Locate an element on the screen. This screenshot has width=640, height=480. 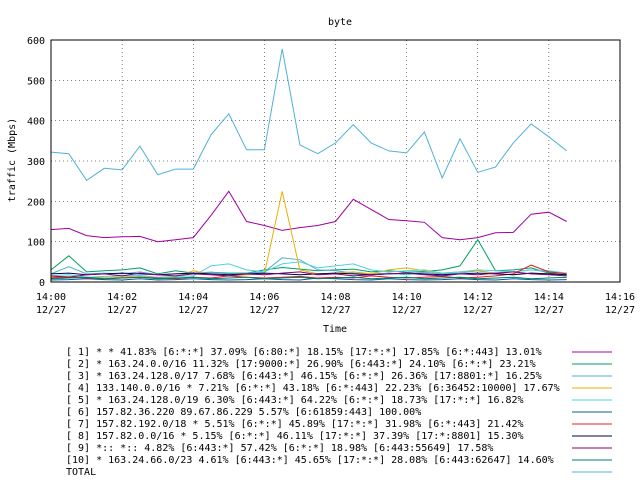
legend-entry-label: TOTAL is located at coordinates (81, 472).